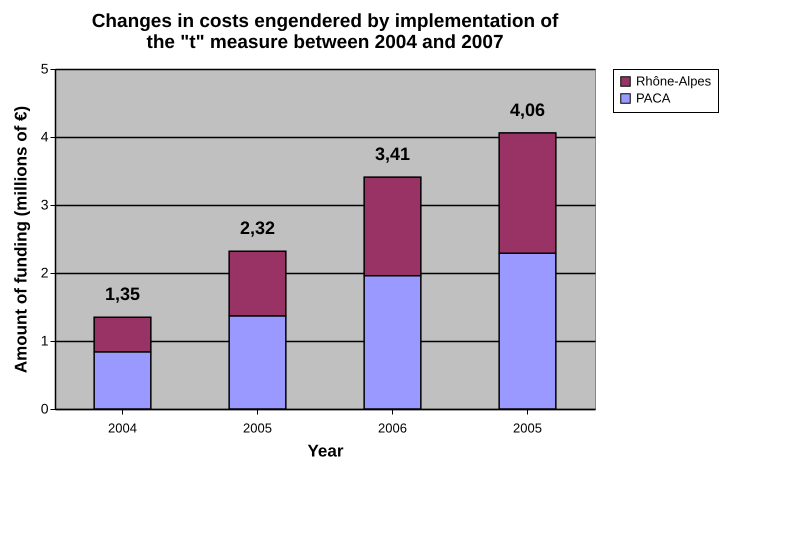  What do you see at coordinates (44, 68) in the screenshot?
I see `y-tick-label: 5` at bounding box center [44, 68].